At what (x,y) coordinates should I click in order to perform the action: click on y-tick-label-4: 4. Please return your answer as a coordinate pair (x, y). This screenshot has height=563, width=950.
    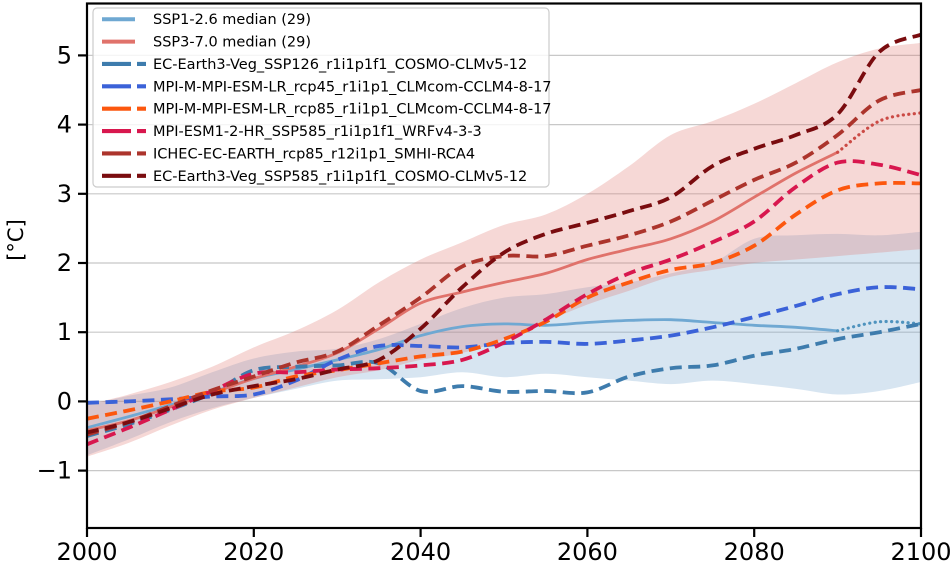
    Looking at the image, I should click on (64, 125).